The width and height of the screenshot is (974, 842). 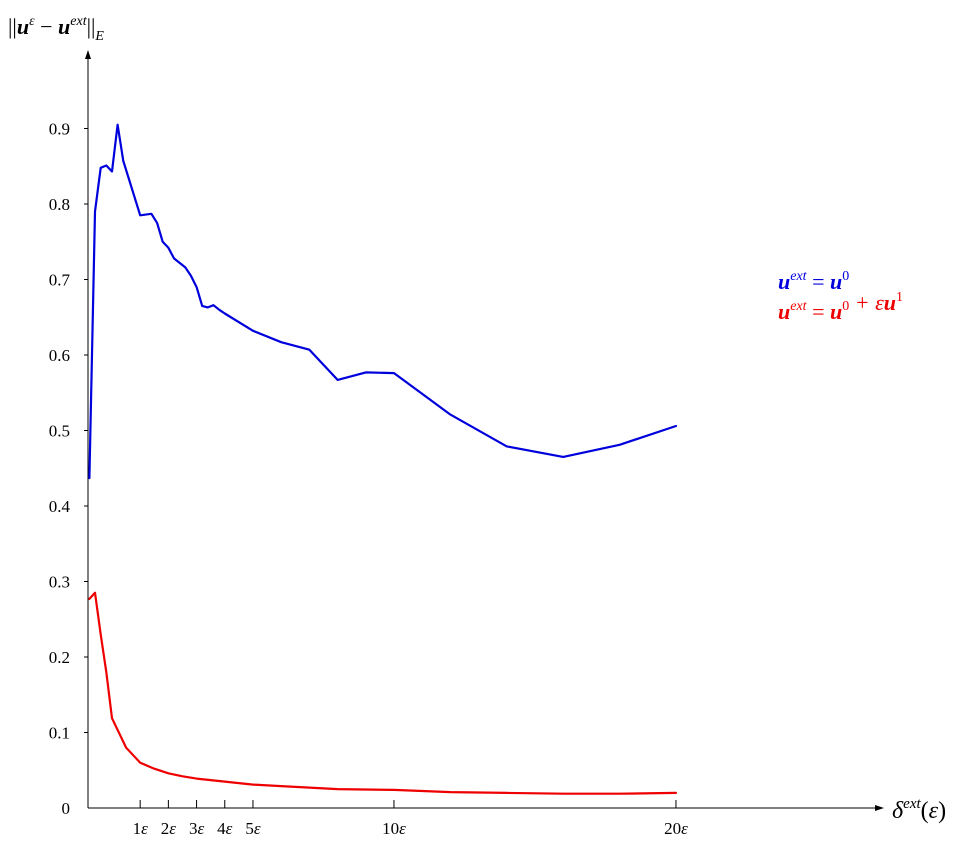 I want to click on y-tick-label: 0.1, so click(x=59, y=733).